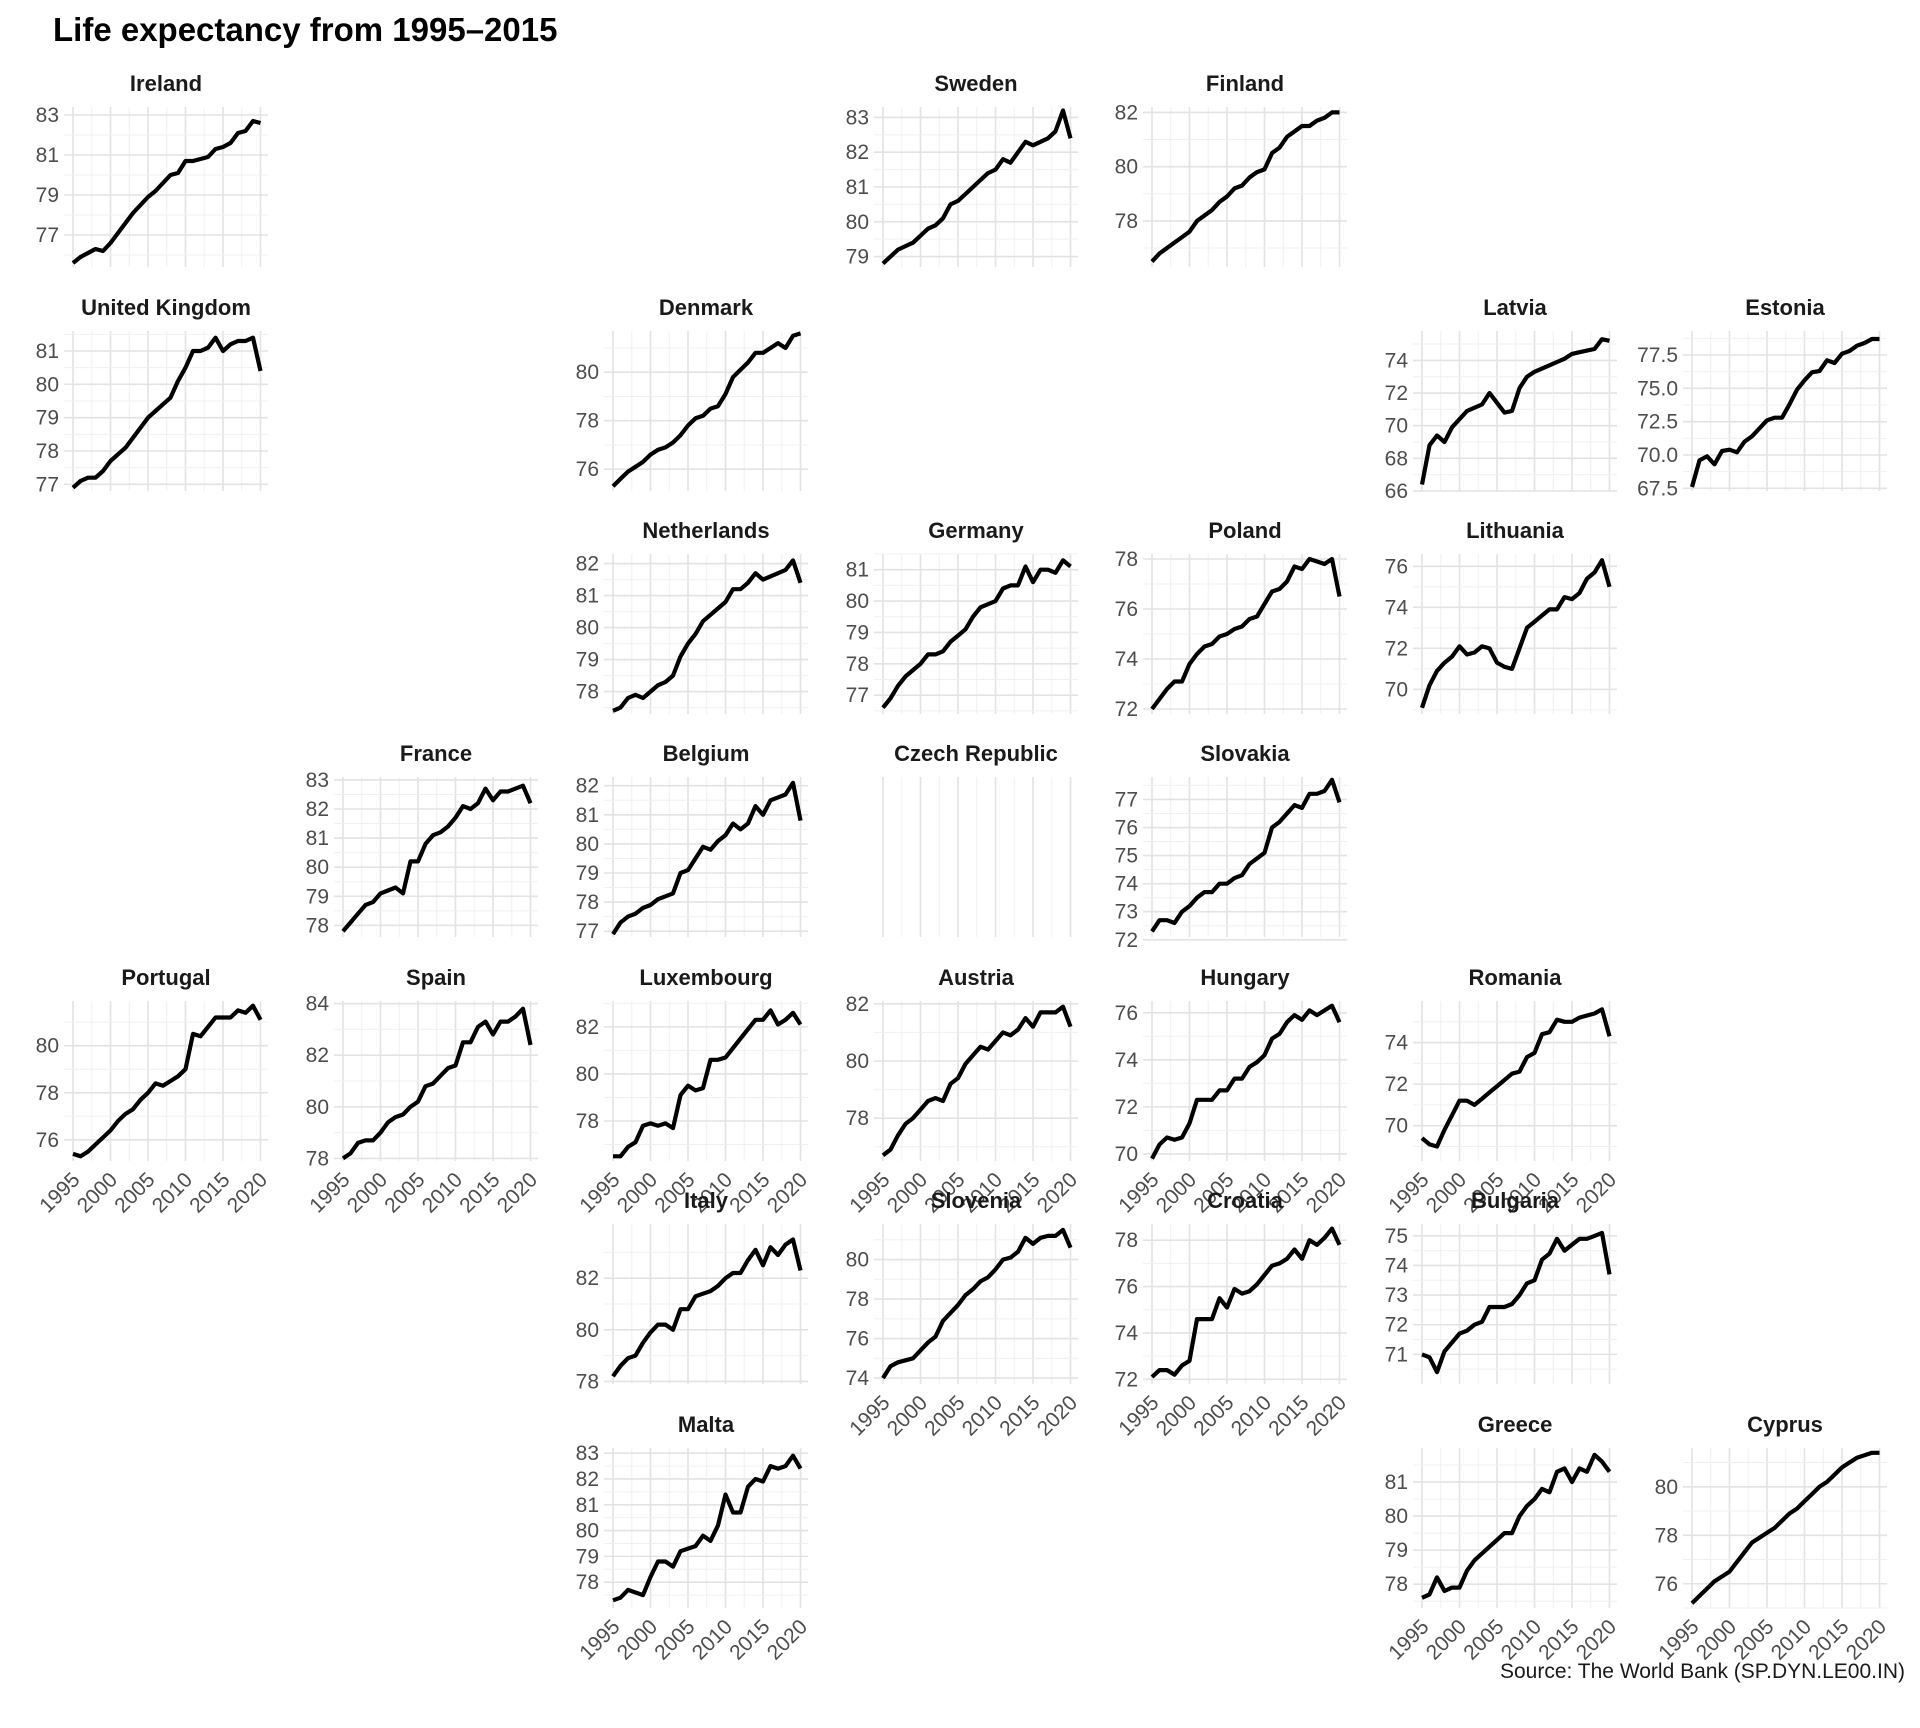 The height and width of the screenshot is (1728, 1920). I want to click on series-line-finland, so click(1245, 187).